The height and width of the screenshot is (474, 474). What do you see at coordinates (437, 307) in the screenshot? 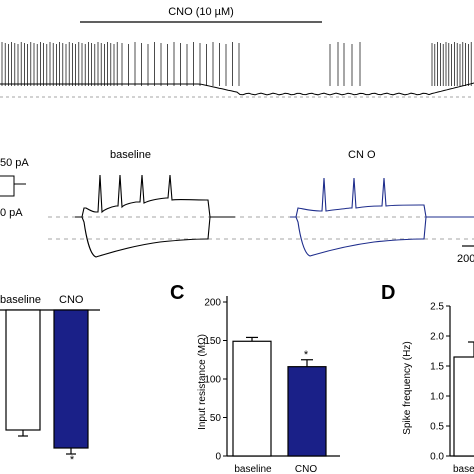
I see `panel-d-y-tick-label: 2.5` at bounding box center [437, 307].